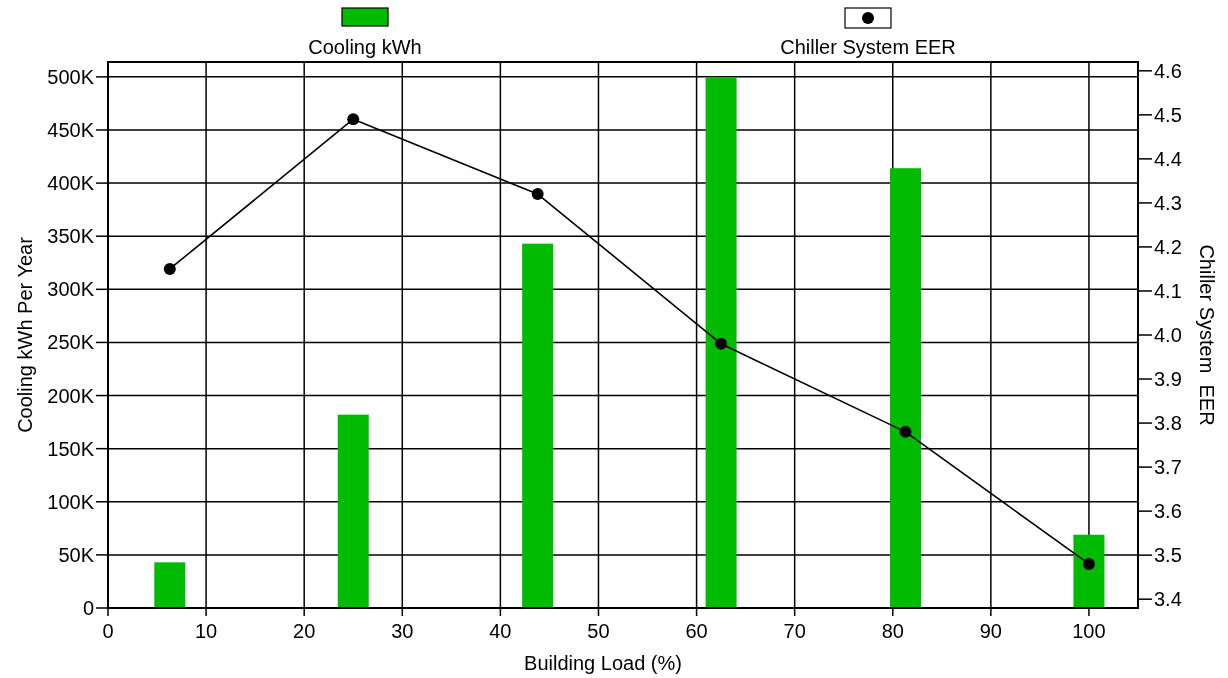  I want to click on x-tick-label: 20, so click(304, 631).